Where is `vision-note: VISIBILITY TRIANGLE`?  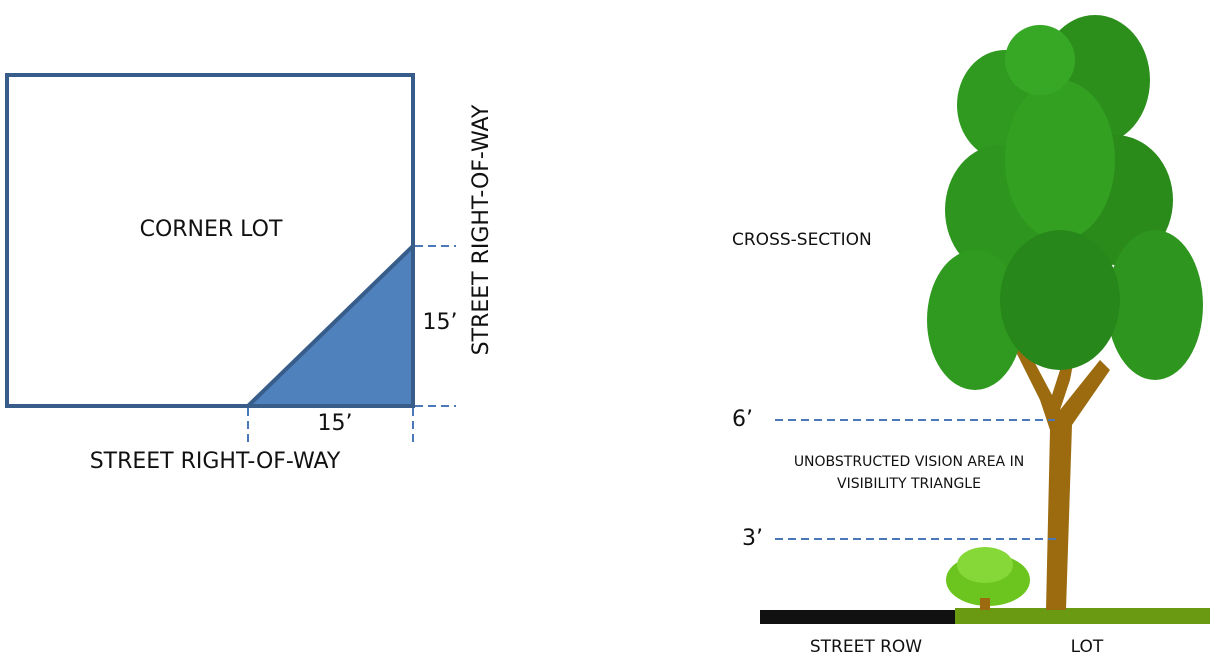
vision-note: VISIBILITY TRIANGLE is located at coordinates (909, 484).